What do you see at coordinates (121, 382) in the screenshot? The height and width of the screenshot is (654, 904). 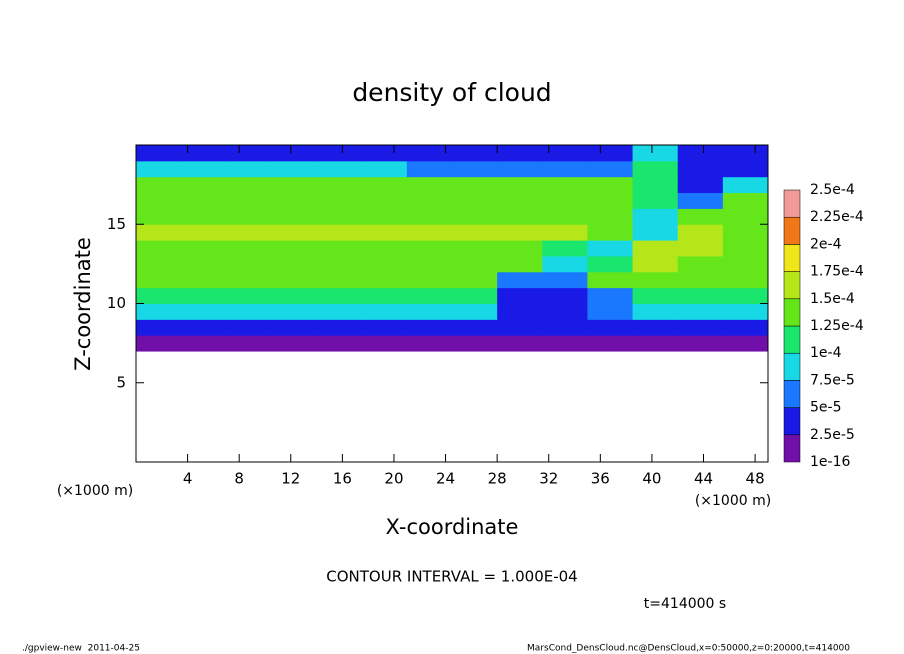 I see `y-tick-label: 5` at bounding box center [121, 382].